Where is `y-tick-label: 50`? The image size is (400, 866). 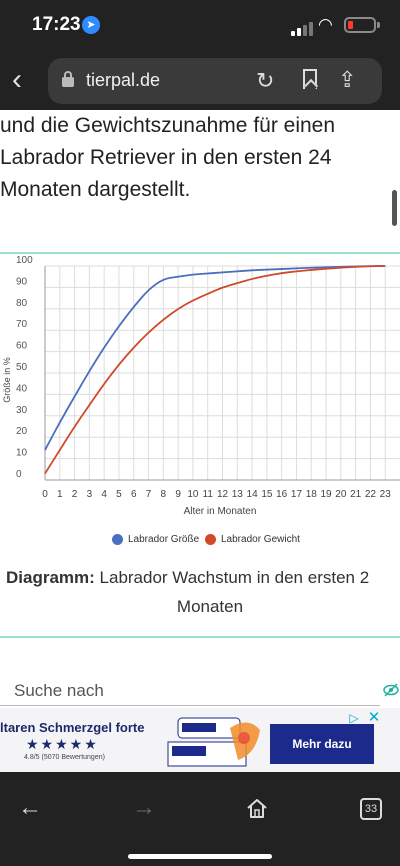 y-tick-label: 50 is located at coordinates (22, 367).